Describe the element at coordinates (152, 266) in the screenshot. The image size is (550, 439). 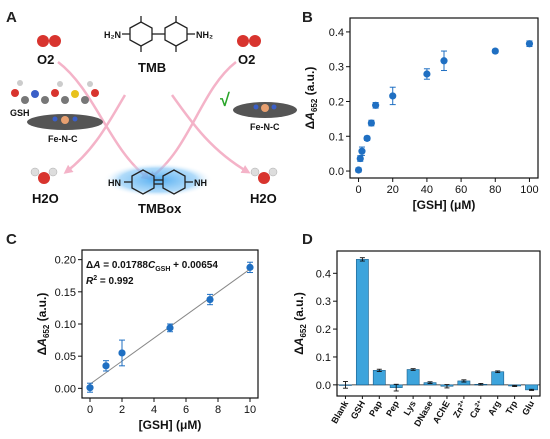
I see `chart-c-equation: ΔA = 0.01788CGSH + 0.00654` at that location.